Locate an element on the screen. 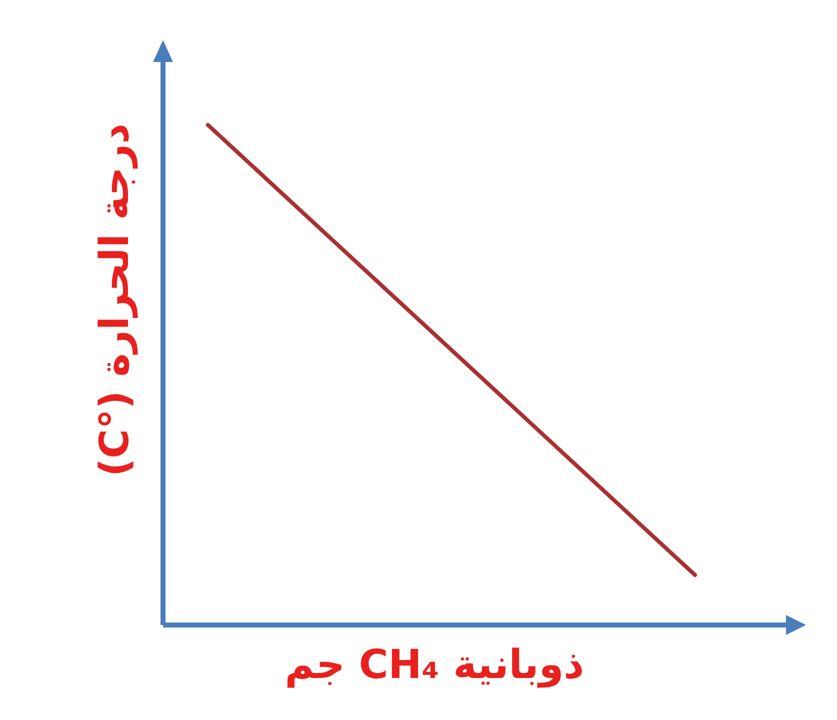 The height and width of the screenshot is (720, 837). y-axis-title: درجة الحرارة (°C) is located at coordinates (115, 300).